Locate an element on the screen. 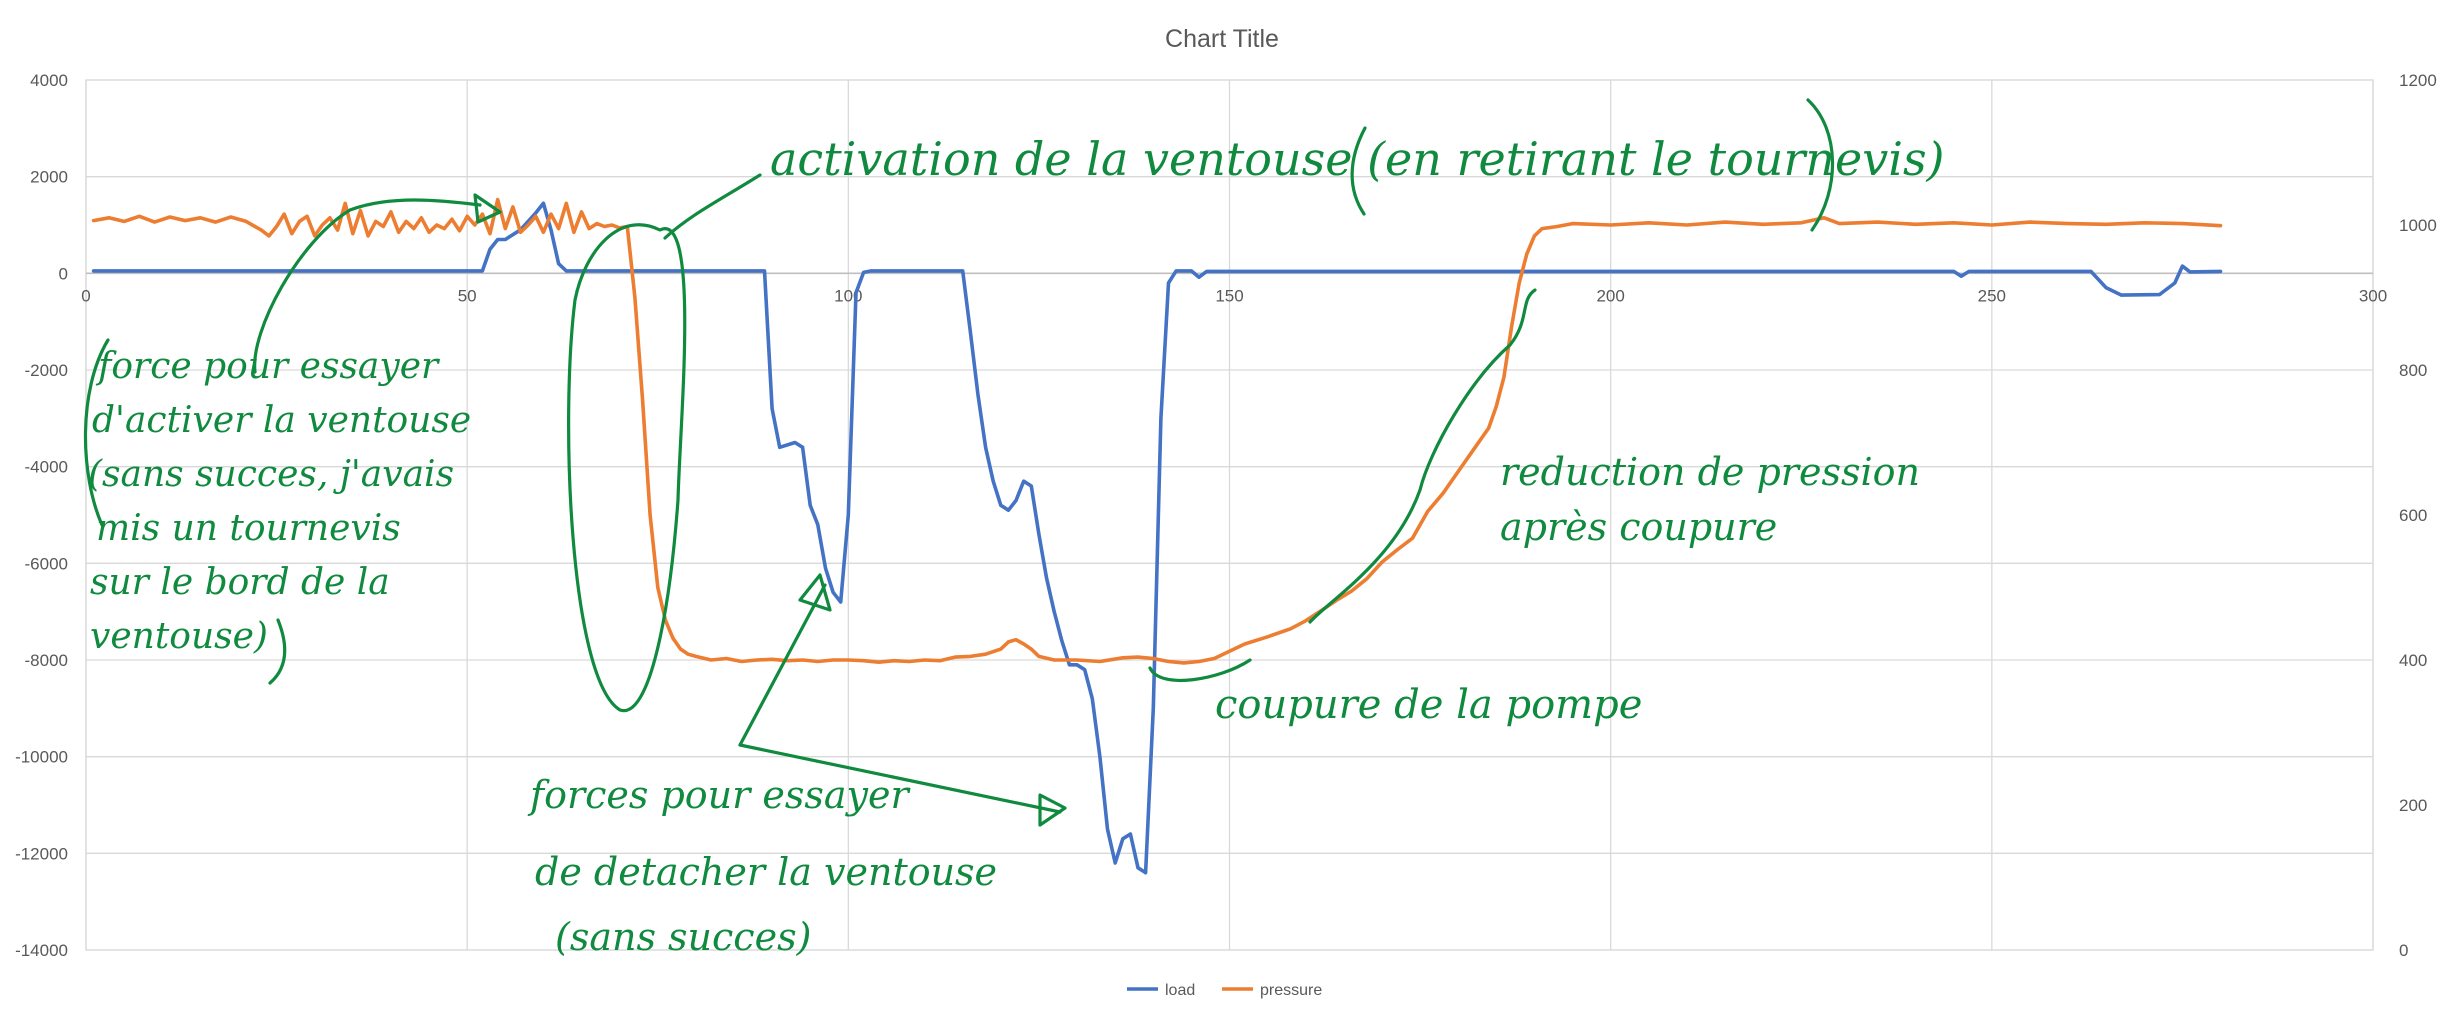 This screenshot has width=2452, height=1035. annotation-force-line-6: ventouse) is located at coordinates (179, 636).